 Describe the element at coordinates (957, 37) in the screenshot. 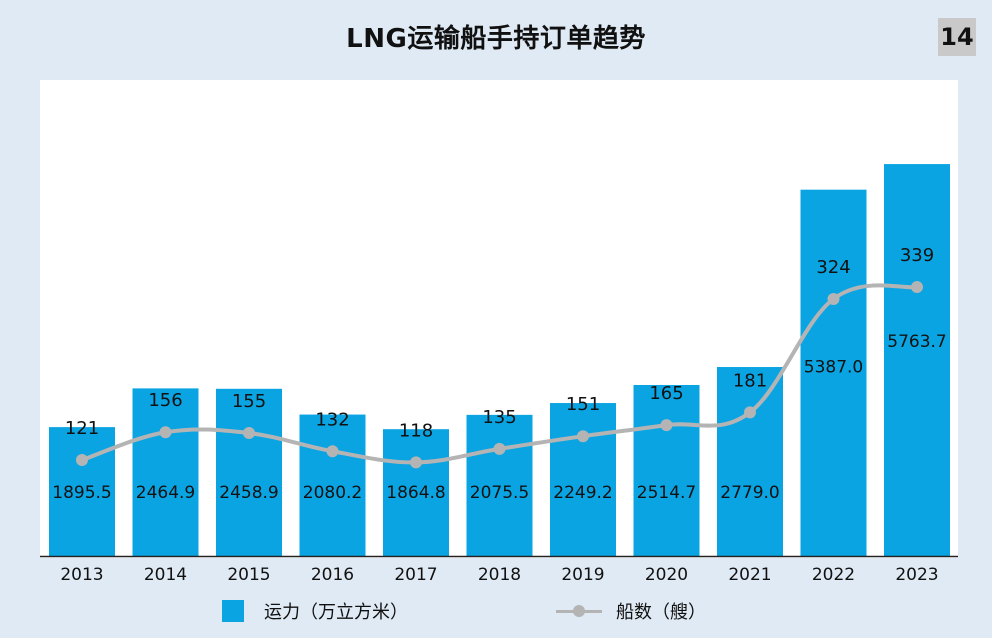

I see `page-number-badge: 14` at that location.